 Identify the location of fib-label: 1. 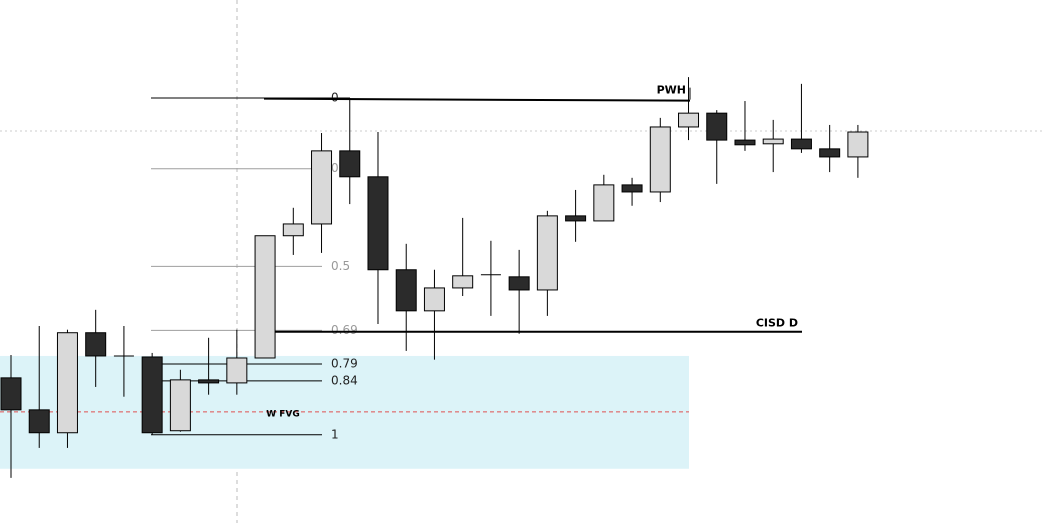
(335, 434).